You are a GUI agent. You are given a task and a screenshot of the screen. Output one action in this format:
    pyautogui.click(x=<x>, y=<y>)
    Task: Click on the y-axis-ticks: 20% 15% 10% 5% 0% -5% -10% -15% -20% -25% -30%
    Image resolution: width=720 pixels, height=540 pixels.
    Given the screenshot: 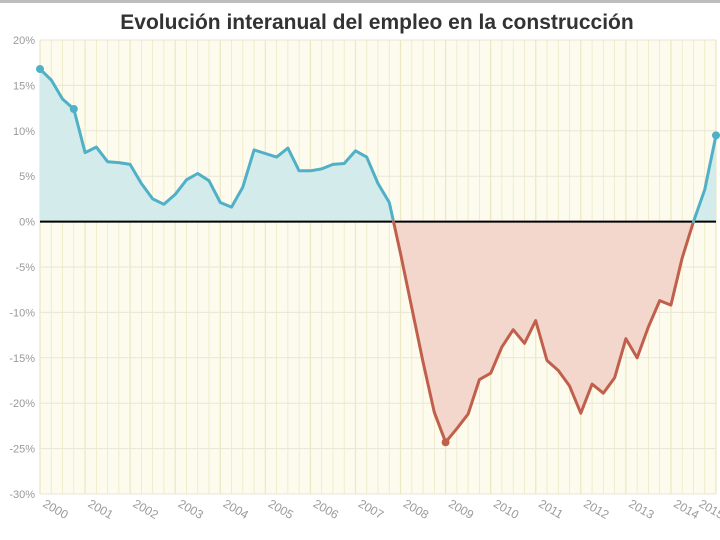 What is the action you would take?
    pyautogui.click(x=22, y=268)
    